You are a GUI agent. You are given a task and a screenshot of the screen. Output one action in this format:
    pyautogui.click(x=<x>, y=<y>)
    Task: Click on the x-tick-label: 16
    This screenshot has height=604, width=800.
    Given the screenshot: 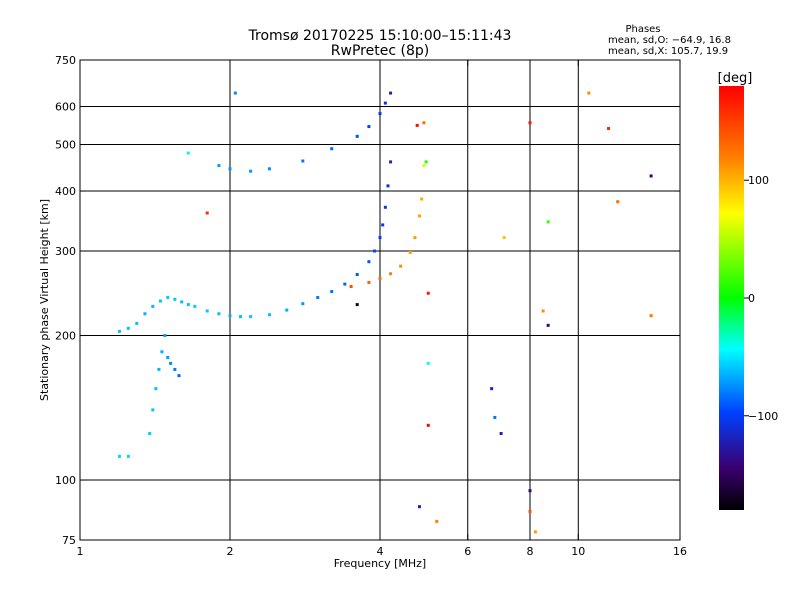 What is the action you would take?
    pyautogui.click(x=680, y=551)
    